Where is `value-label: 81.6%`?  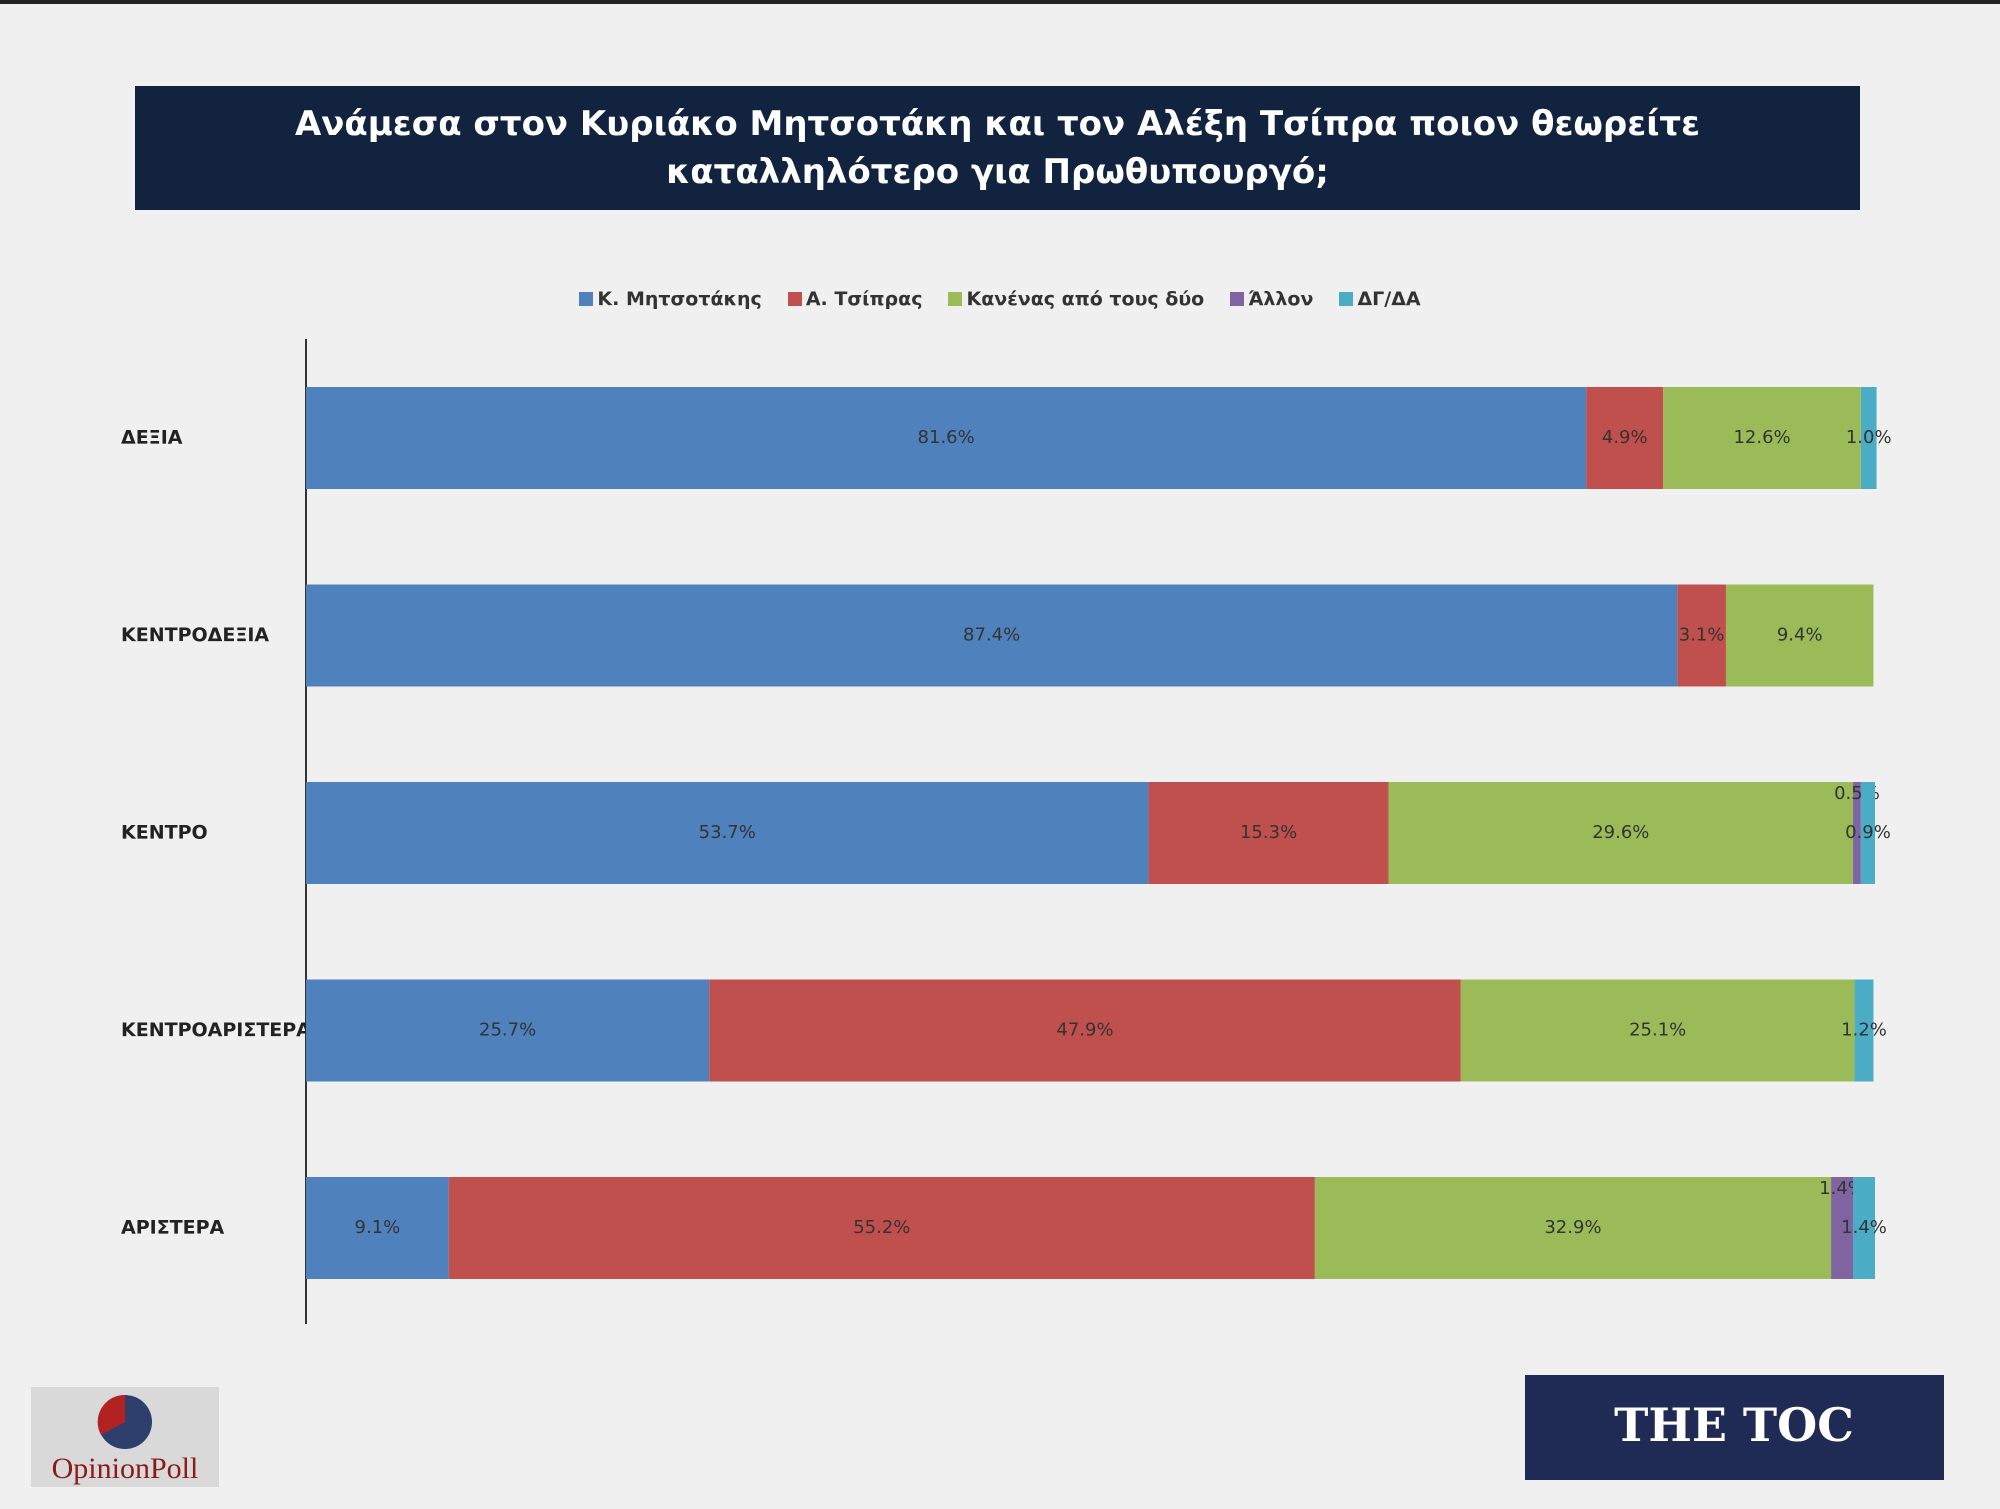 value-label: 81.6% is located at coordinates (946, 437).